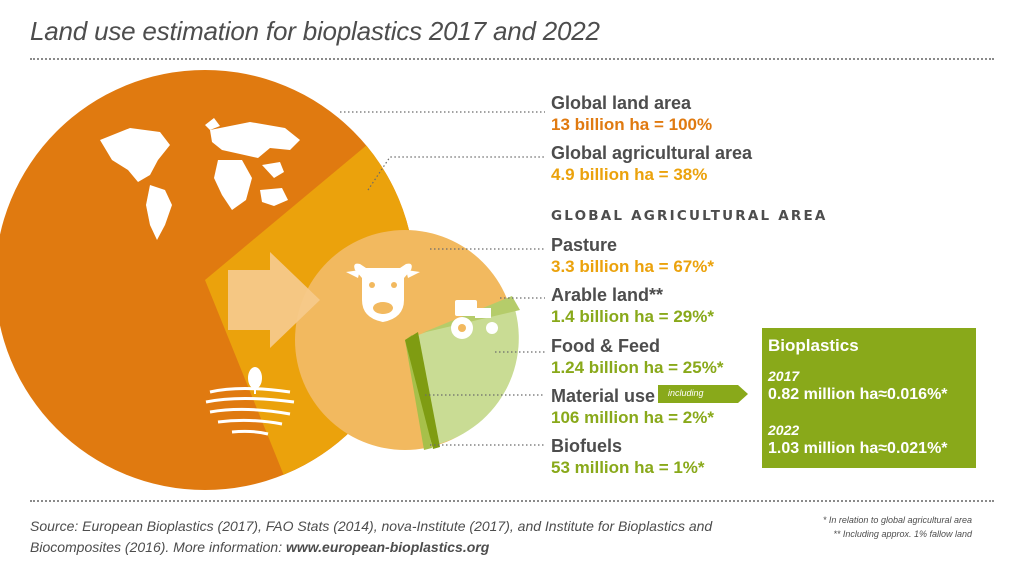  What do you see at coordinates (784, 376) in the screenshot?
I see `bioplastics-year-2017: 2017` at bounding box center [784, 376].